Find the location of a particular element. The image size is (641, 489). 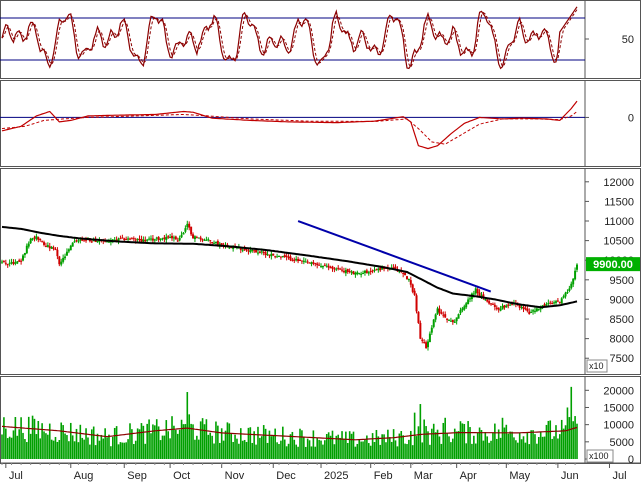

y-tick-label: 20000 is located at coordinates (618, 391).